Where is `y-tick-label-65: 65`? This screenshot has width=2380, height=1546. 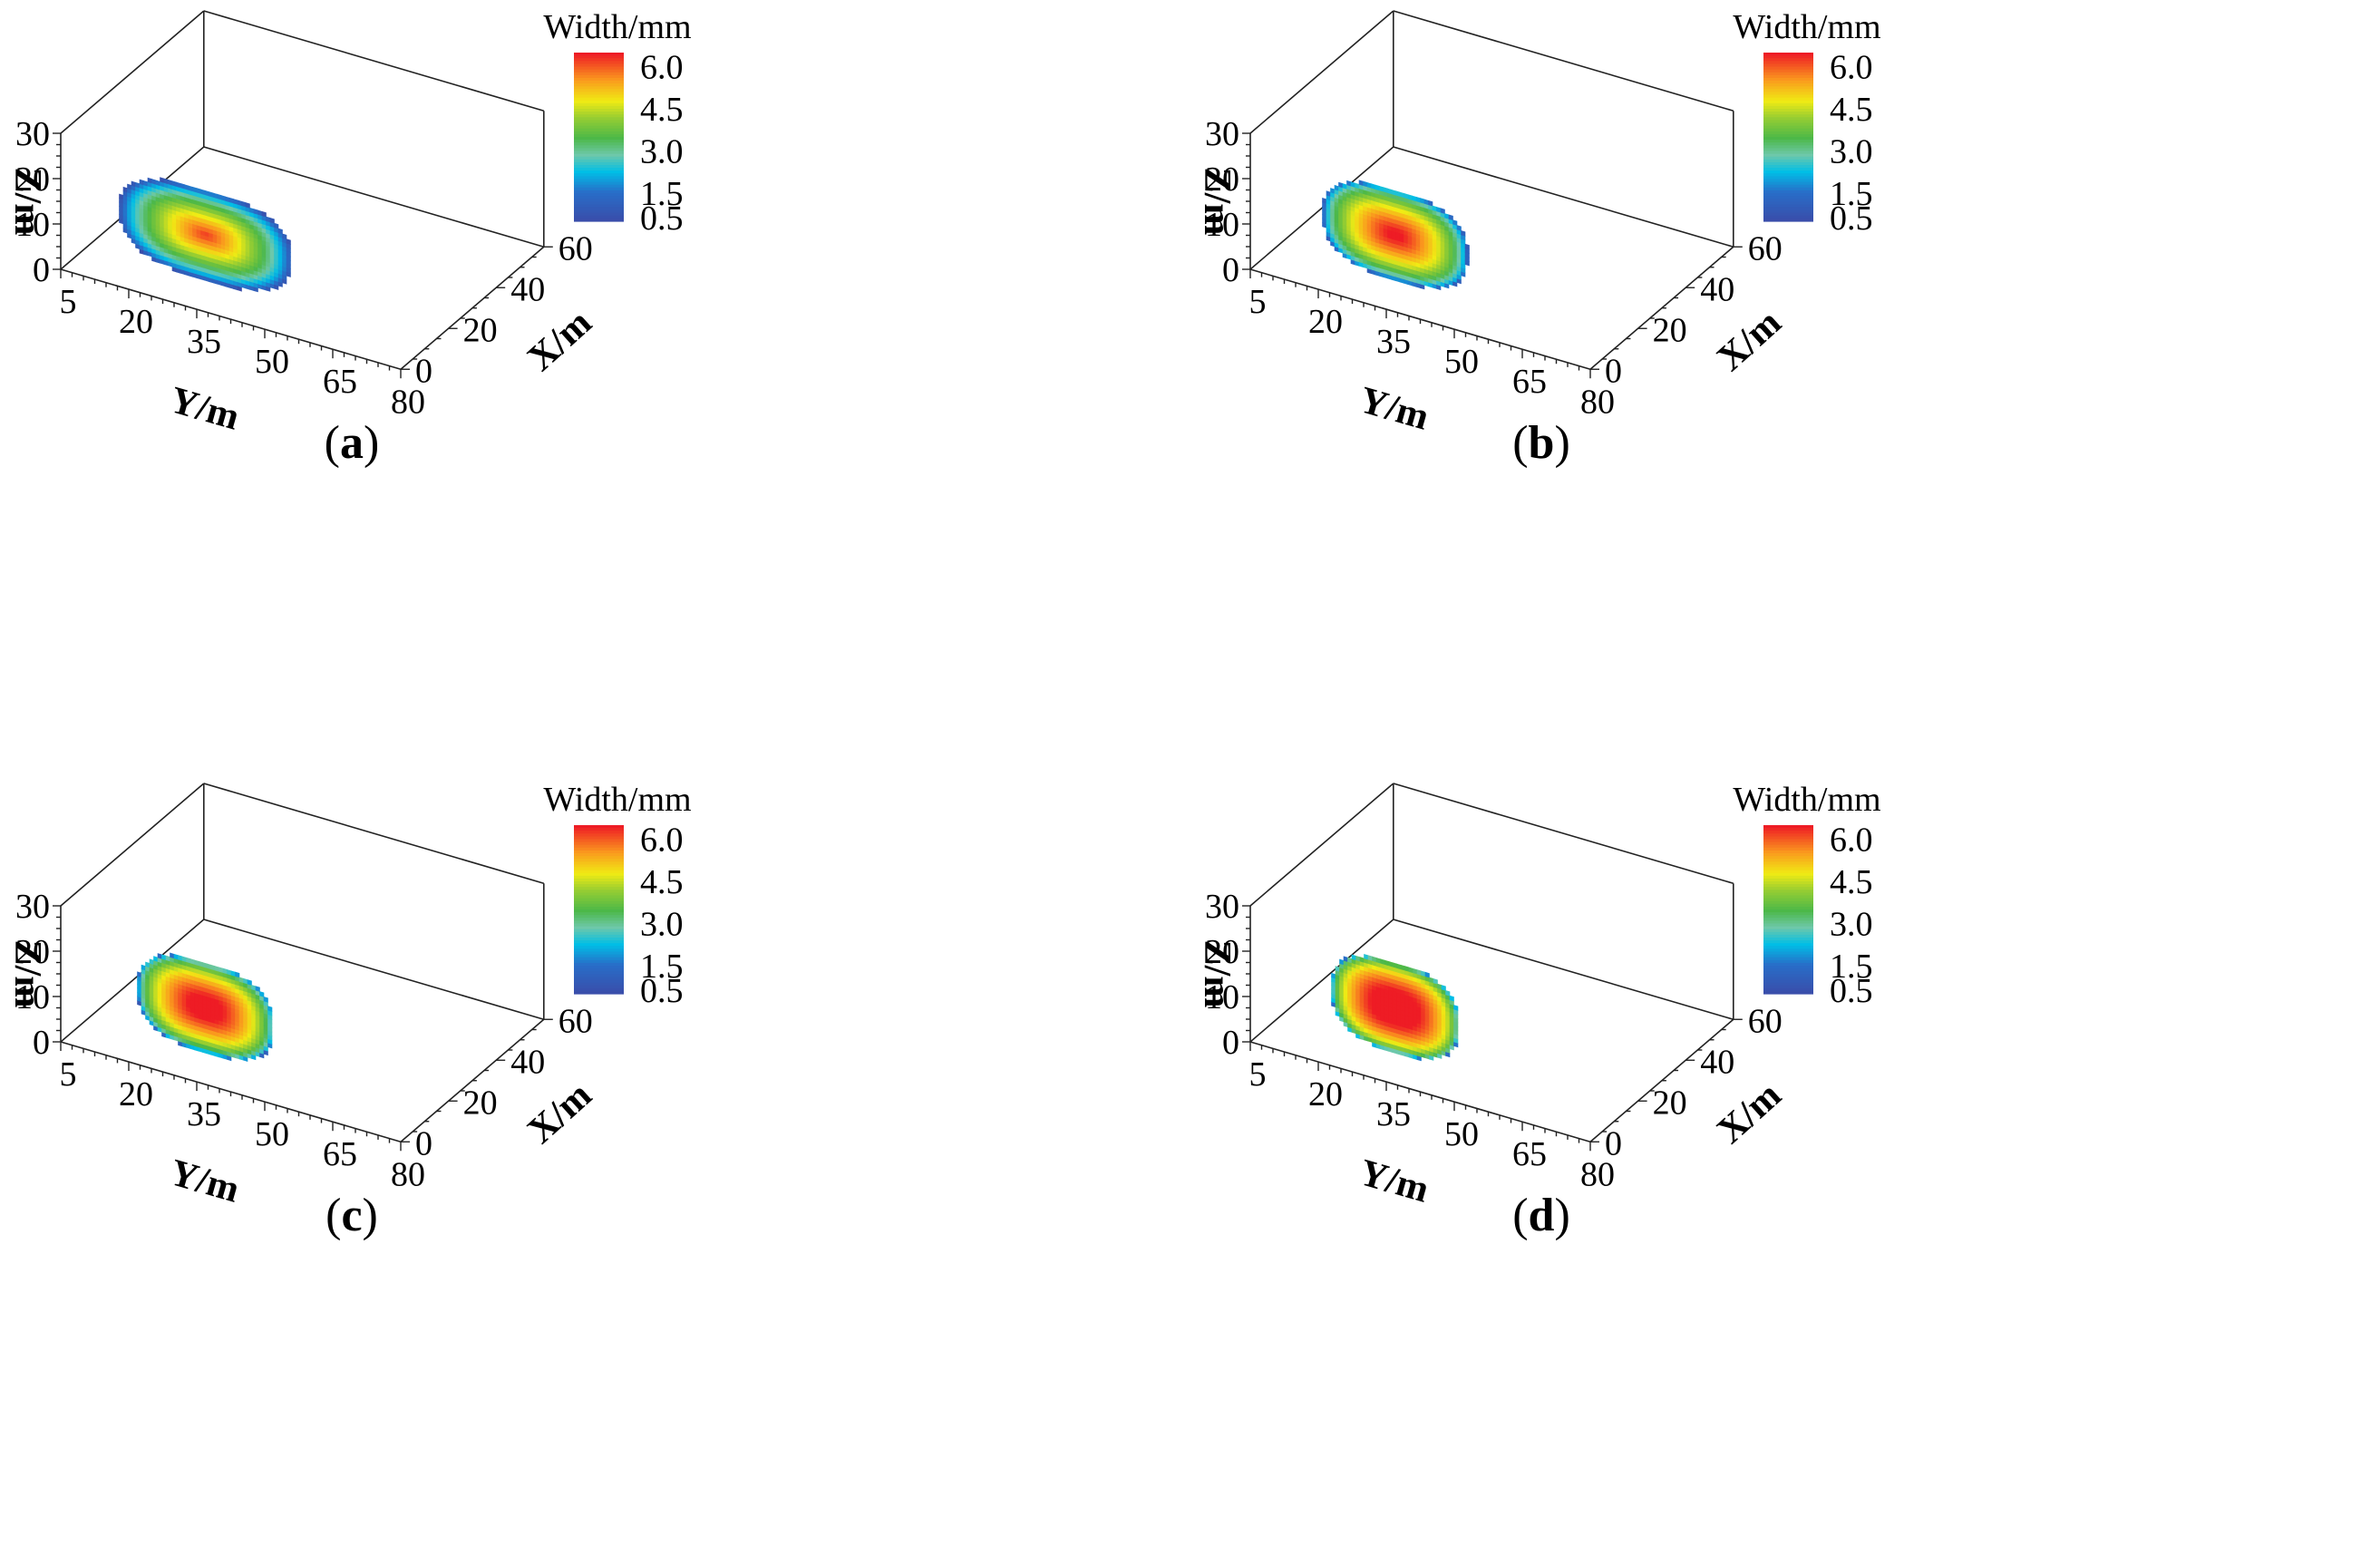 y-tick-label-65: 65 is located at coordinates (340, 382).